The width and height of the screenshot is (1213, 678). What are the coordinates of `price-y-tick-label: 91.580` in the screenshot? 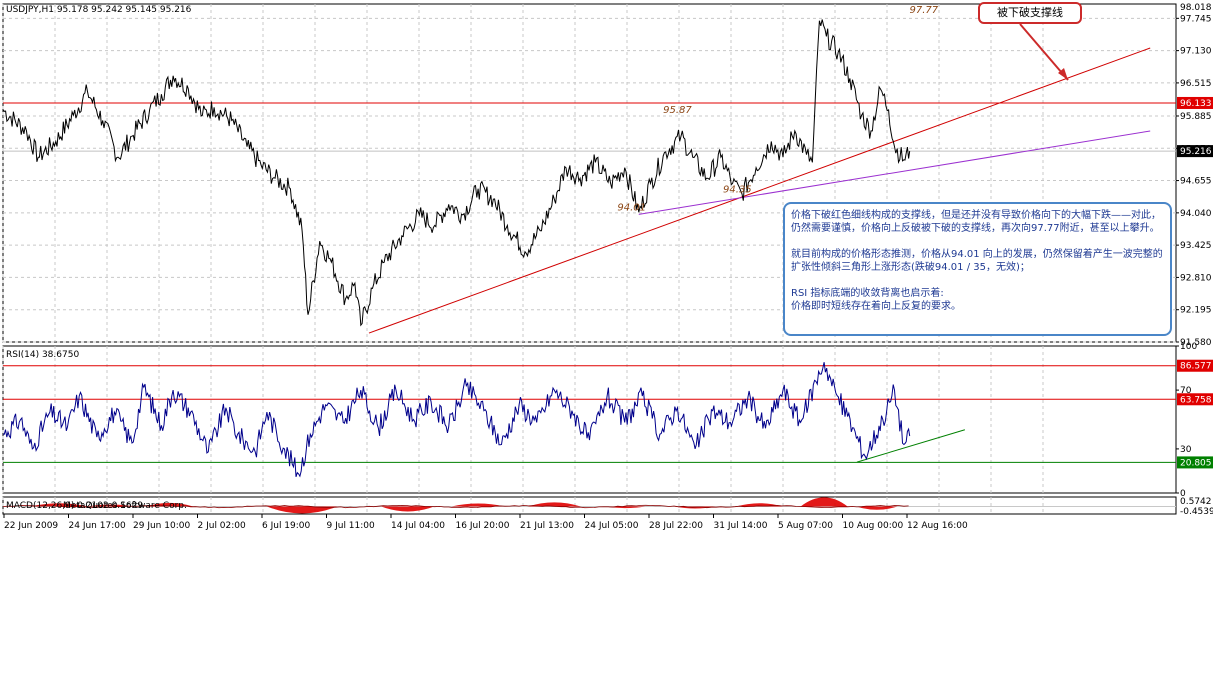 It's located at (1196, 343).